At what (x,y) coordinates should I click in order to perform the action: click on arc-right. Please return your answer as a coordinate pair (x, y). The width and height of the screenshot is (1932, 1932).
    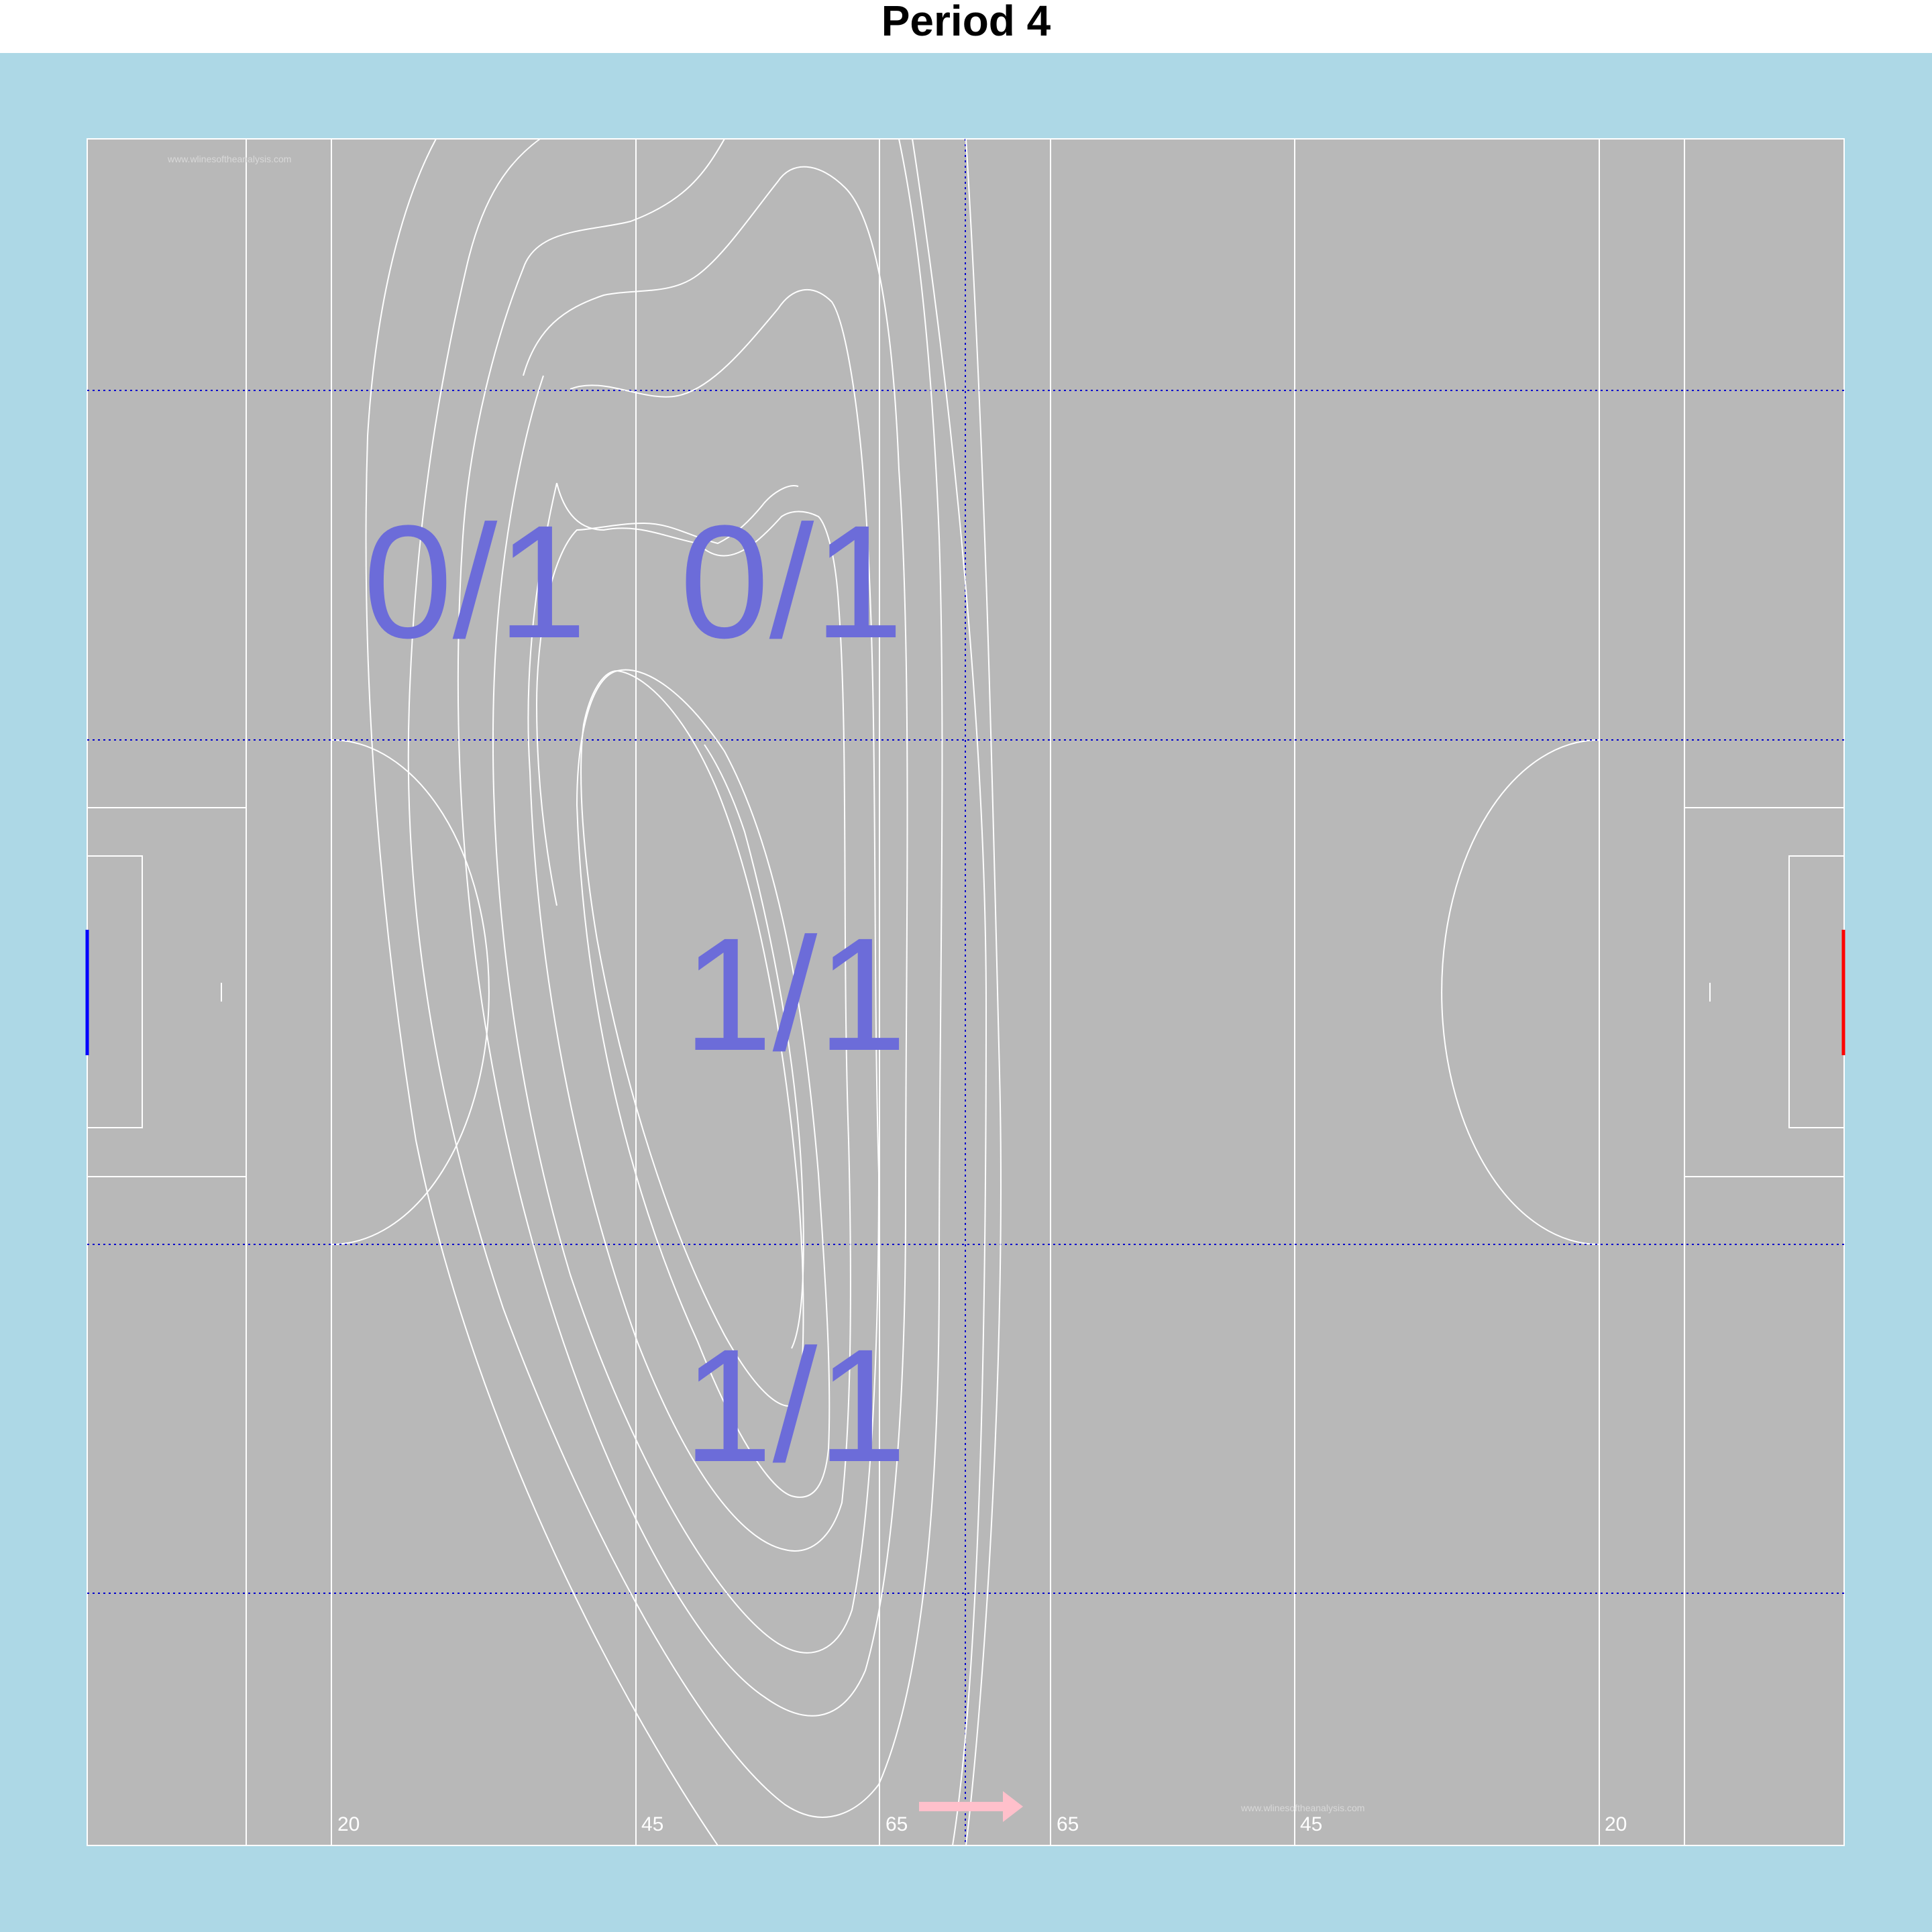
    Looking at the image, I should click on (1520, 992).